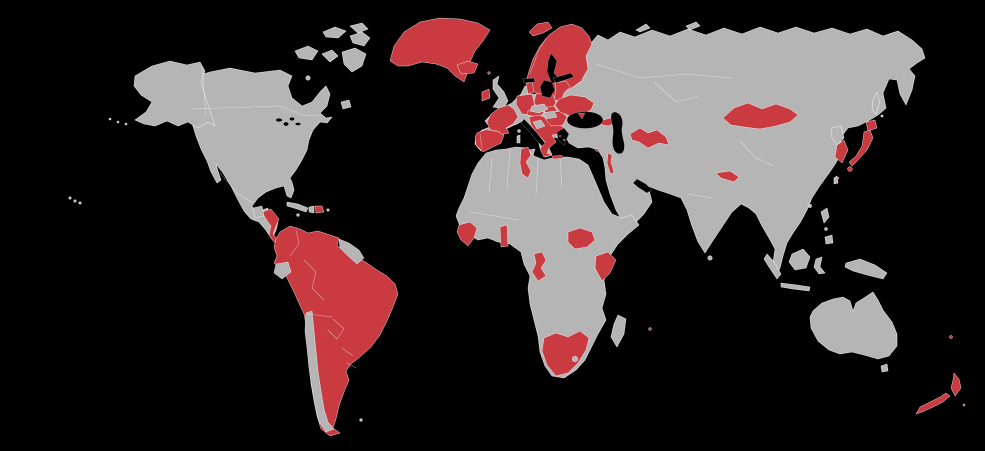 This screenshot has width=985, height=451. Describe the element at coordinates (664, 71) in the screenshot. I see `border-siberia-south` at that location.